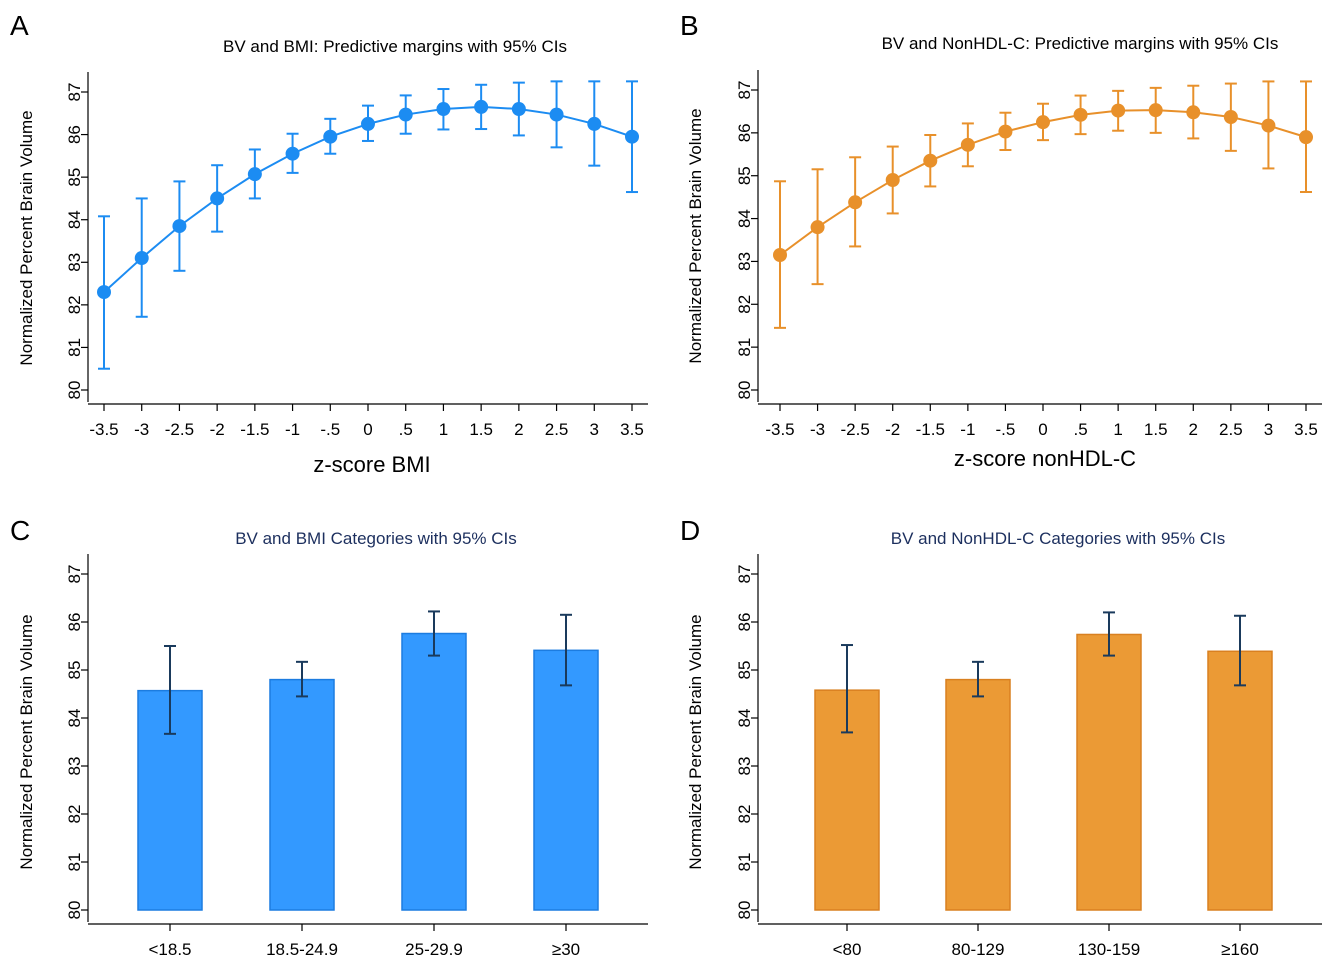 The image size is (1338, 963). Describe the element at coordinates (74, 347) in the screenshot. I see `chart-a-ytick-label: 81` at that location.